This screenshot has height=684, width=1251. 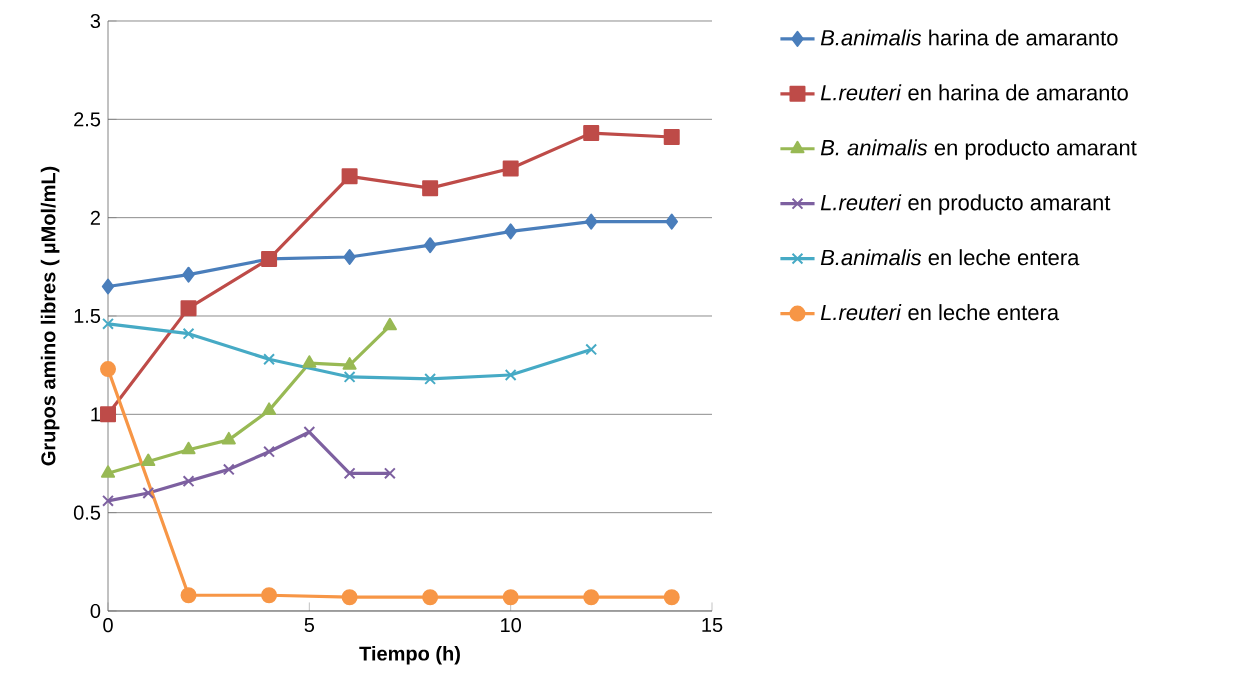 What do you see at coordinates (87, 316) in the screenshot?
I see `y-tick-label: 1.5` at bounding box center [87, 316].